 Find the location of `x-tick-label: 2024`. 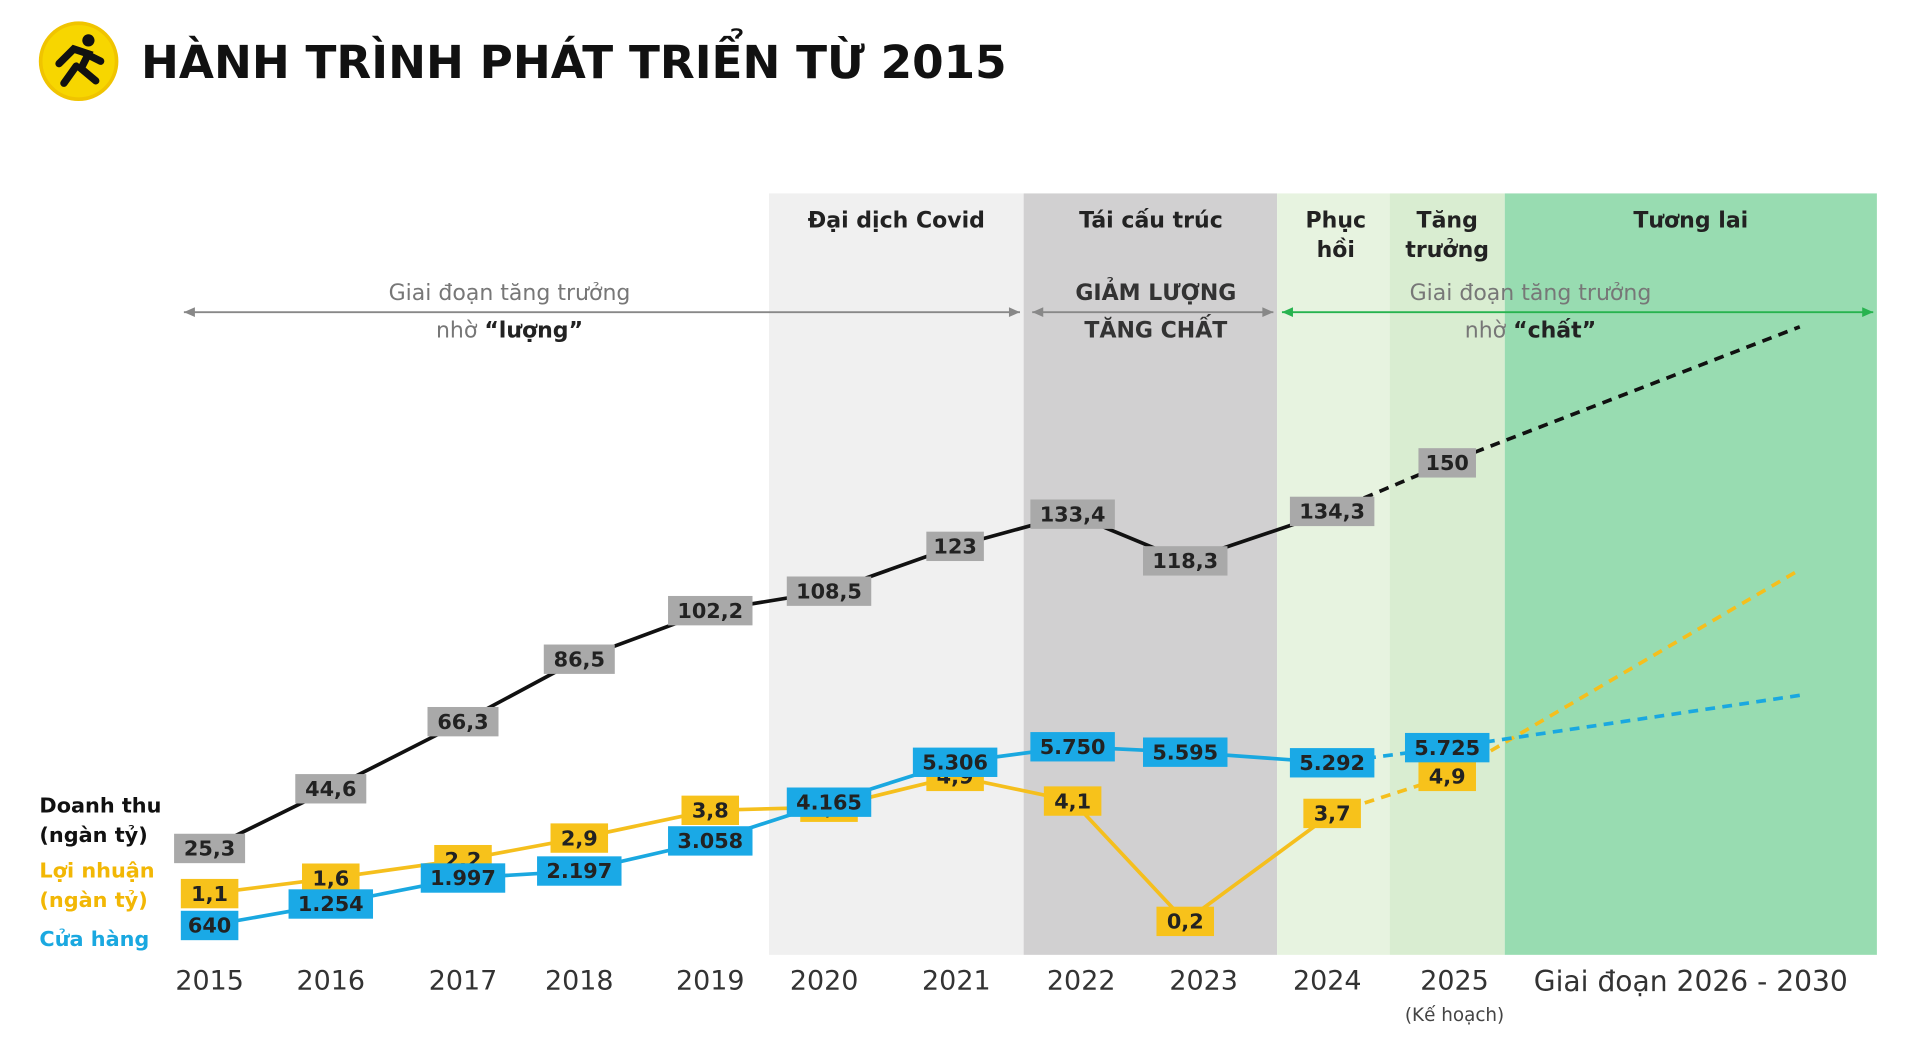

x-tick-label: 2024 is located at coordinates (1327, 980).